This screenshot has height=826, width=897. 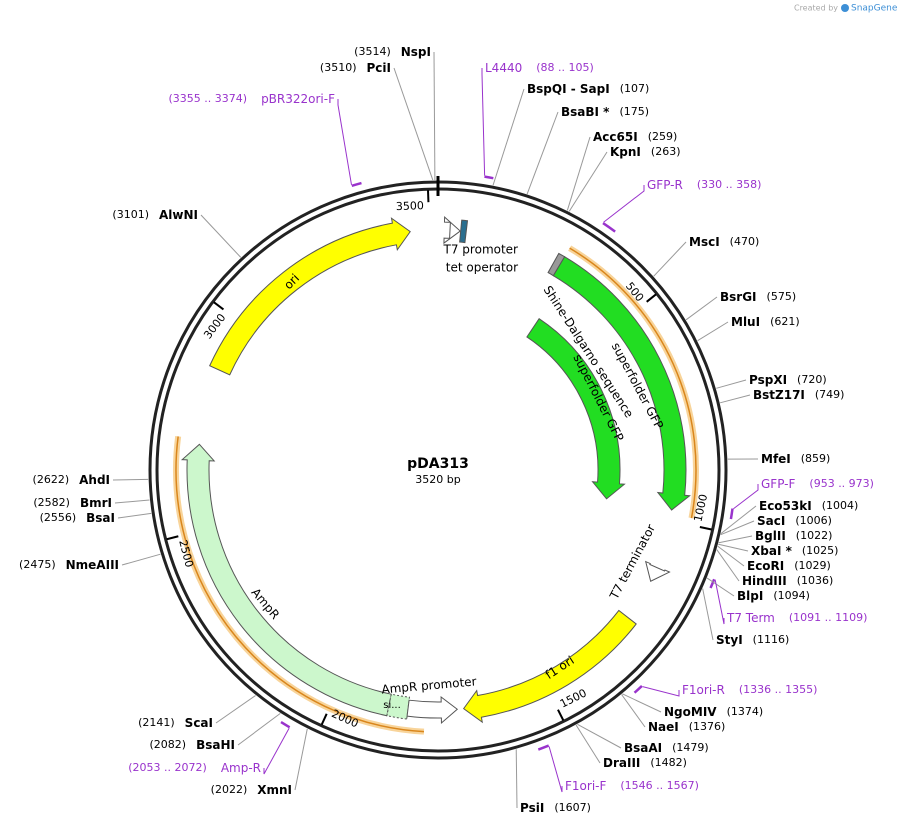 I want to click on site-label: BstZ17I (749), so click(x=798, y=395).